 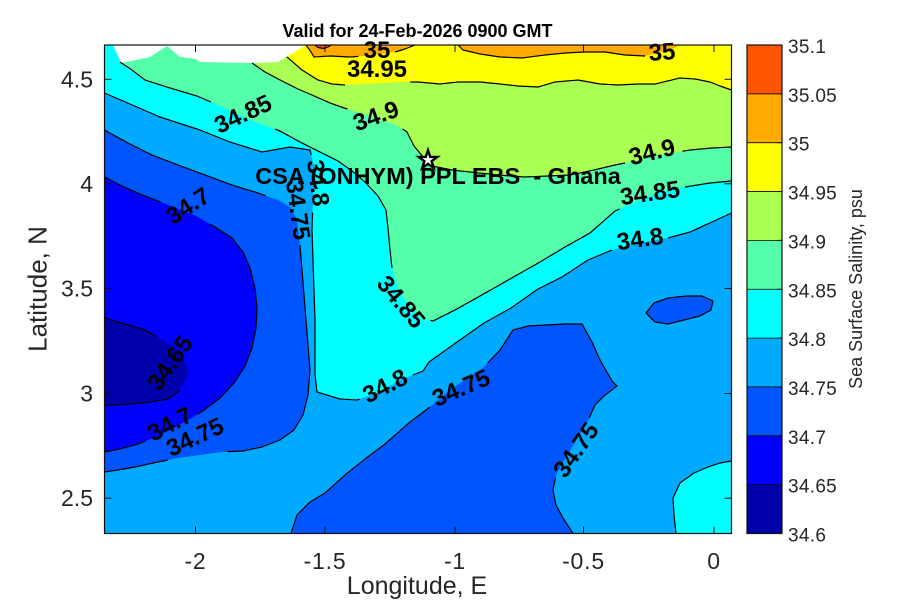 I want to click on svg-text: 0, so click(x=714, y=561).